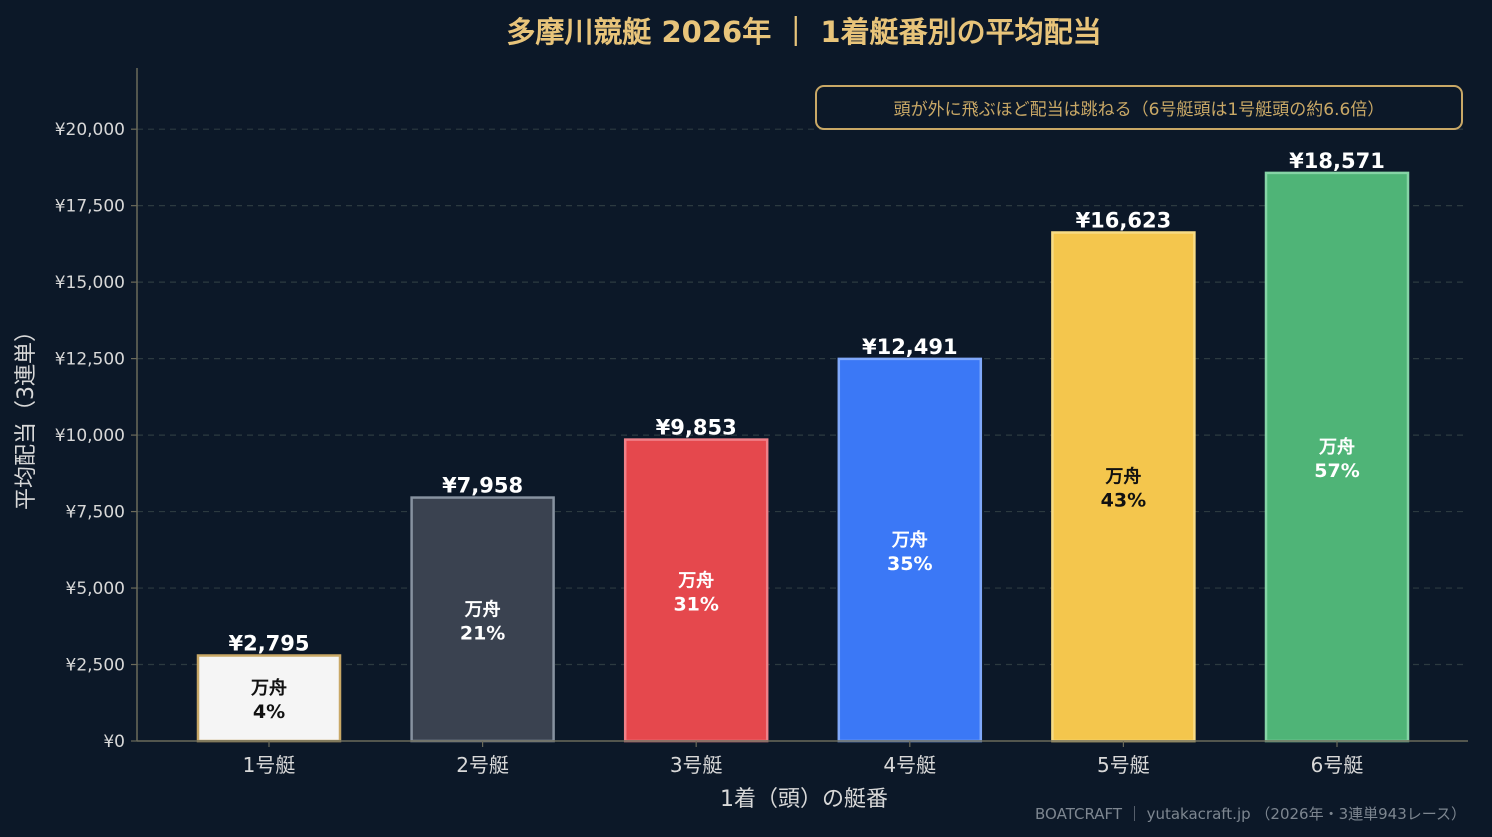  Describe the element at coordinates (95, 666) in the screenshot. I see `y-tick-label: ¥2,500` at that location.